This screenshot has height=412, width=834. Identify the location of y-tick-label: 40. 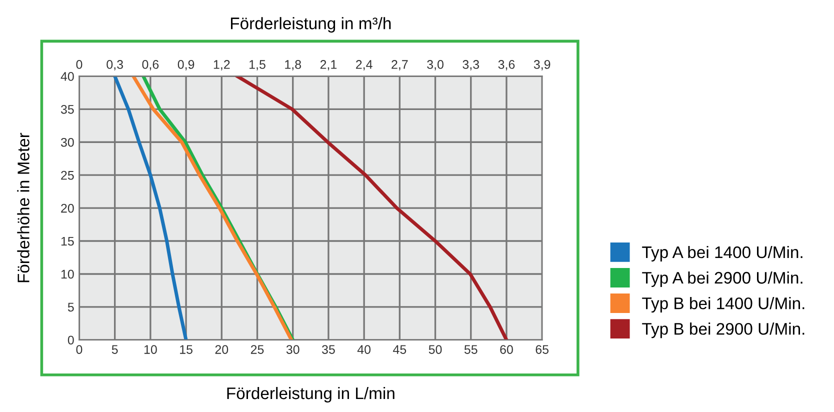
(67, 76).